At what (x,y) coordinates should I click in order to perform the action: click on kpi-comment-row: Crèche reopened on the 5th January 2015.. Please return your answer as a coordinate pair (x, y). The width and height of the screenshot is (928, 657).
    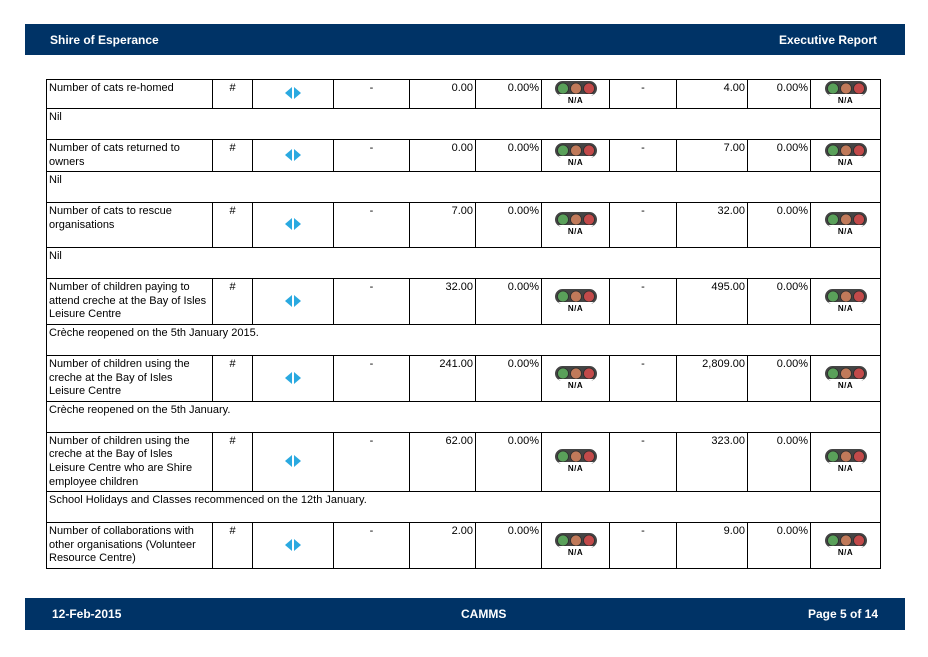
    Looking at the image, I should click on (463, 339).